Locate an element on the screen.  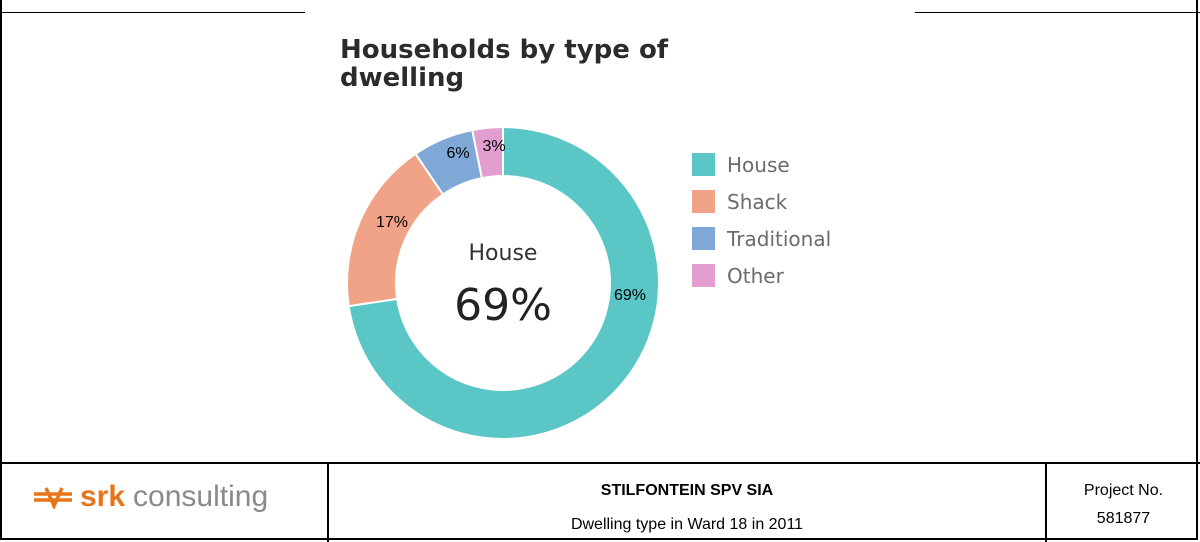
logo-cell: srk consulting is located at coordinates (164, 503).